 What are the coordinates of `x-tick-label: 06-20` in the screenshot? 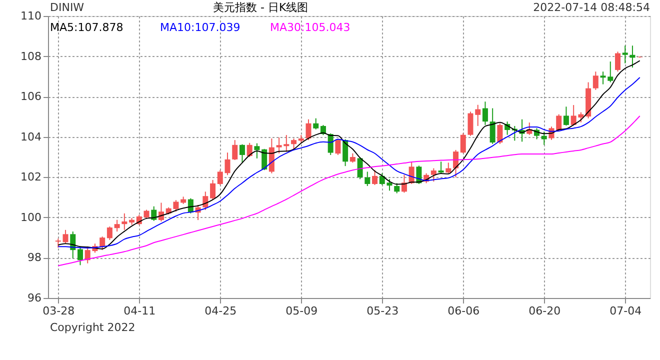 It's located at (544, 311).